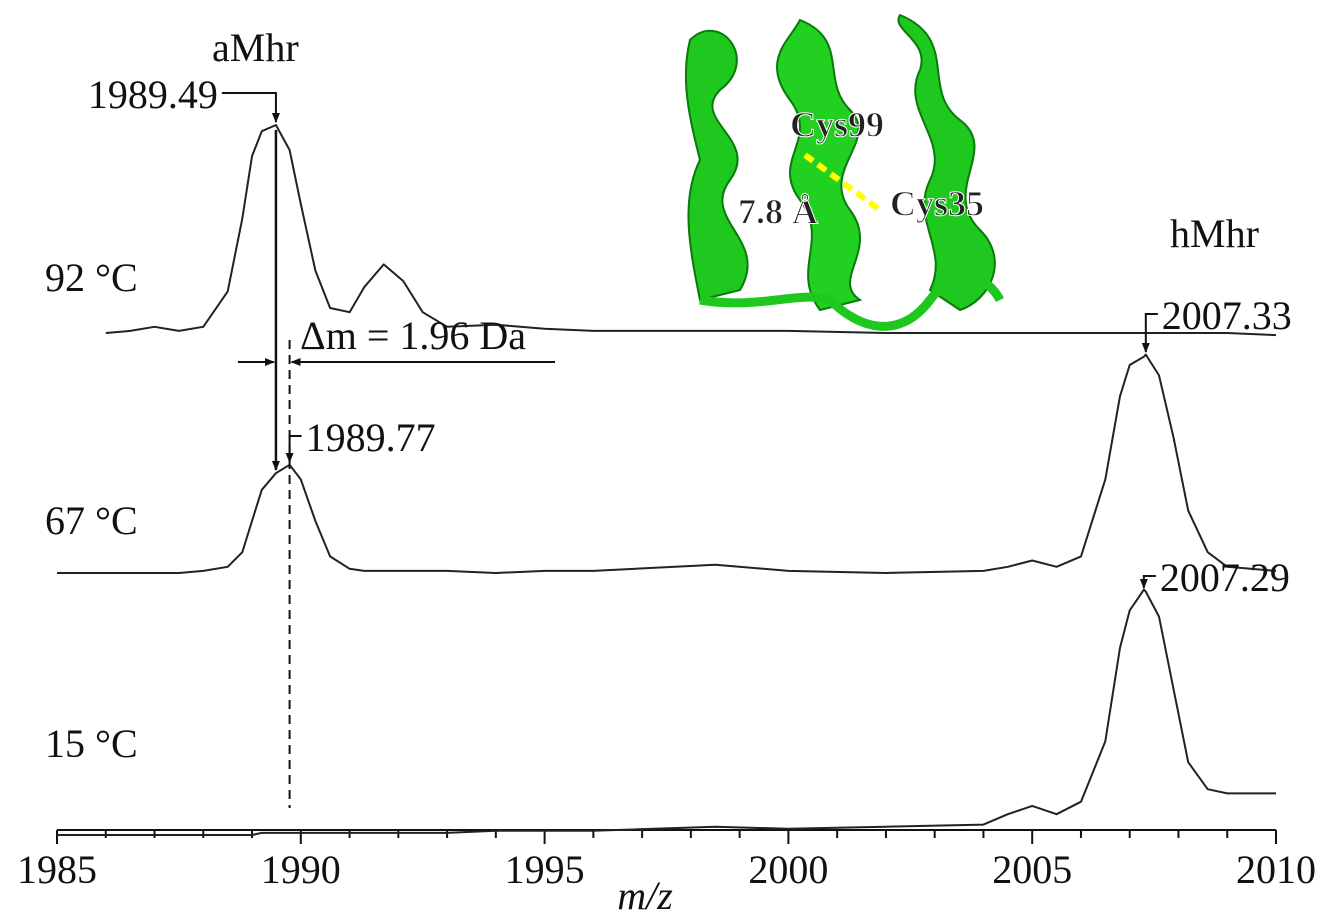 This screenshot has width=1342, height=918. I want to click on annotation: aMhr, so click(255, 47).